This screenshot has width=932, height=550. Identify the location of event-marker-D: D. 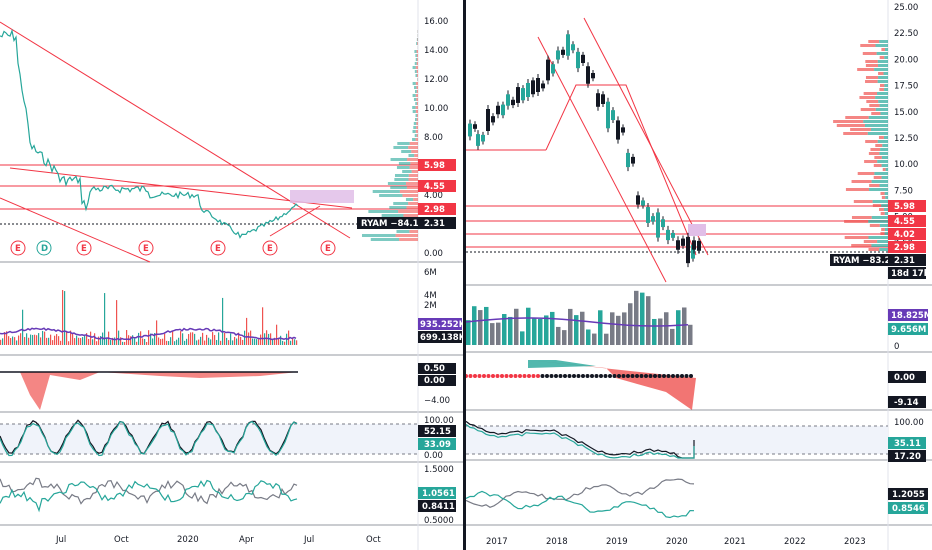
(44, 248).